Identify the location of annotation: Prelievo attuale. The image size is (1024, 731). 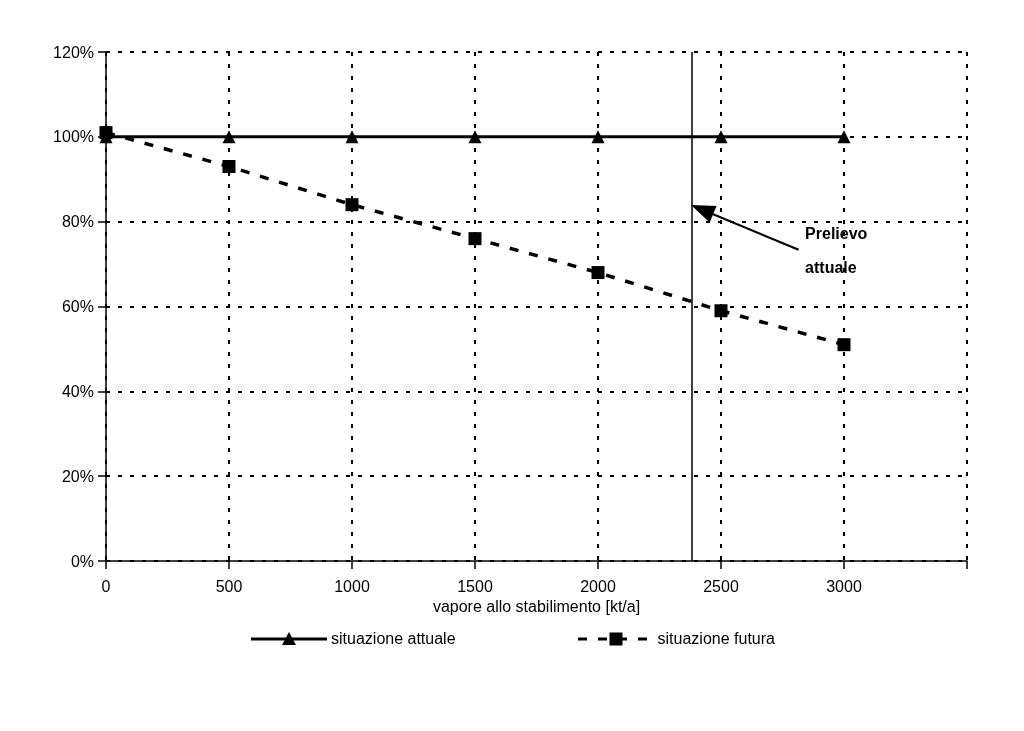
(836, 251).